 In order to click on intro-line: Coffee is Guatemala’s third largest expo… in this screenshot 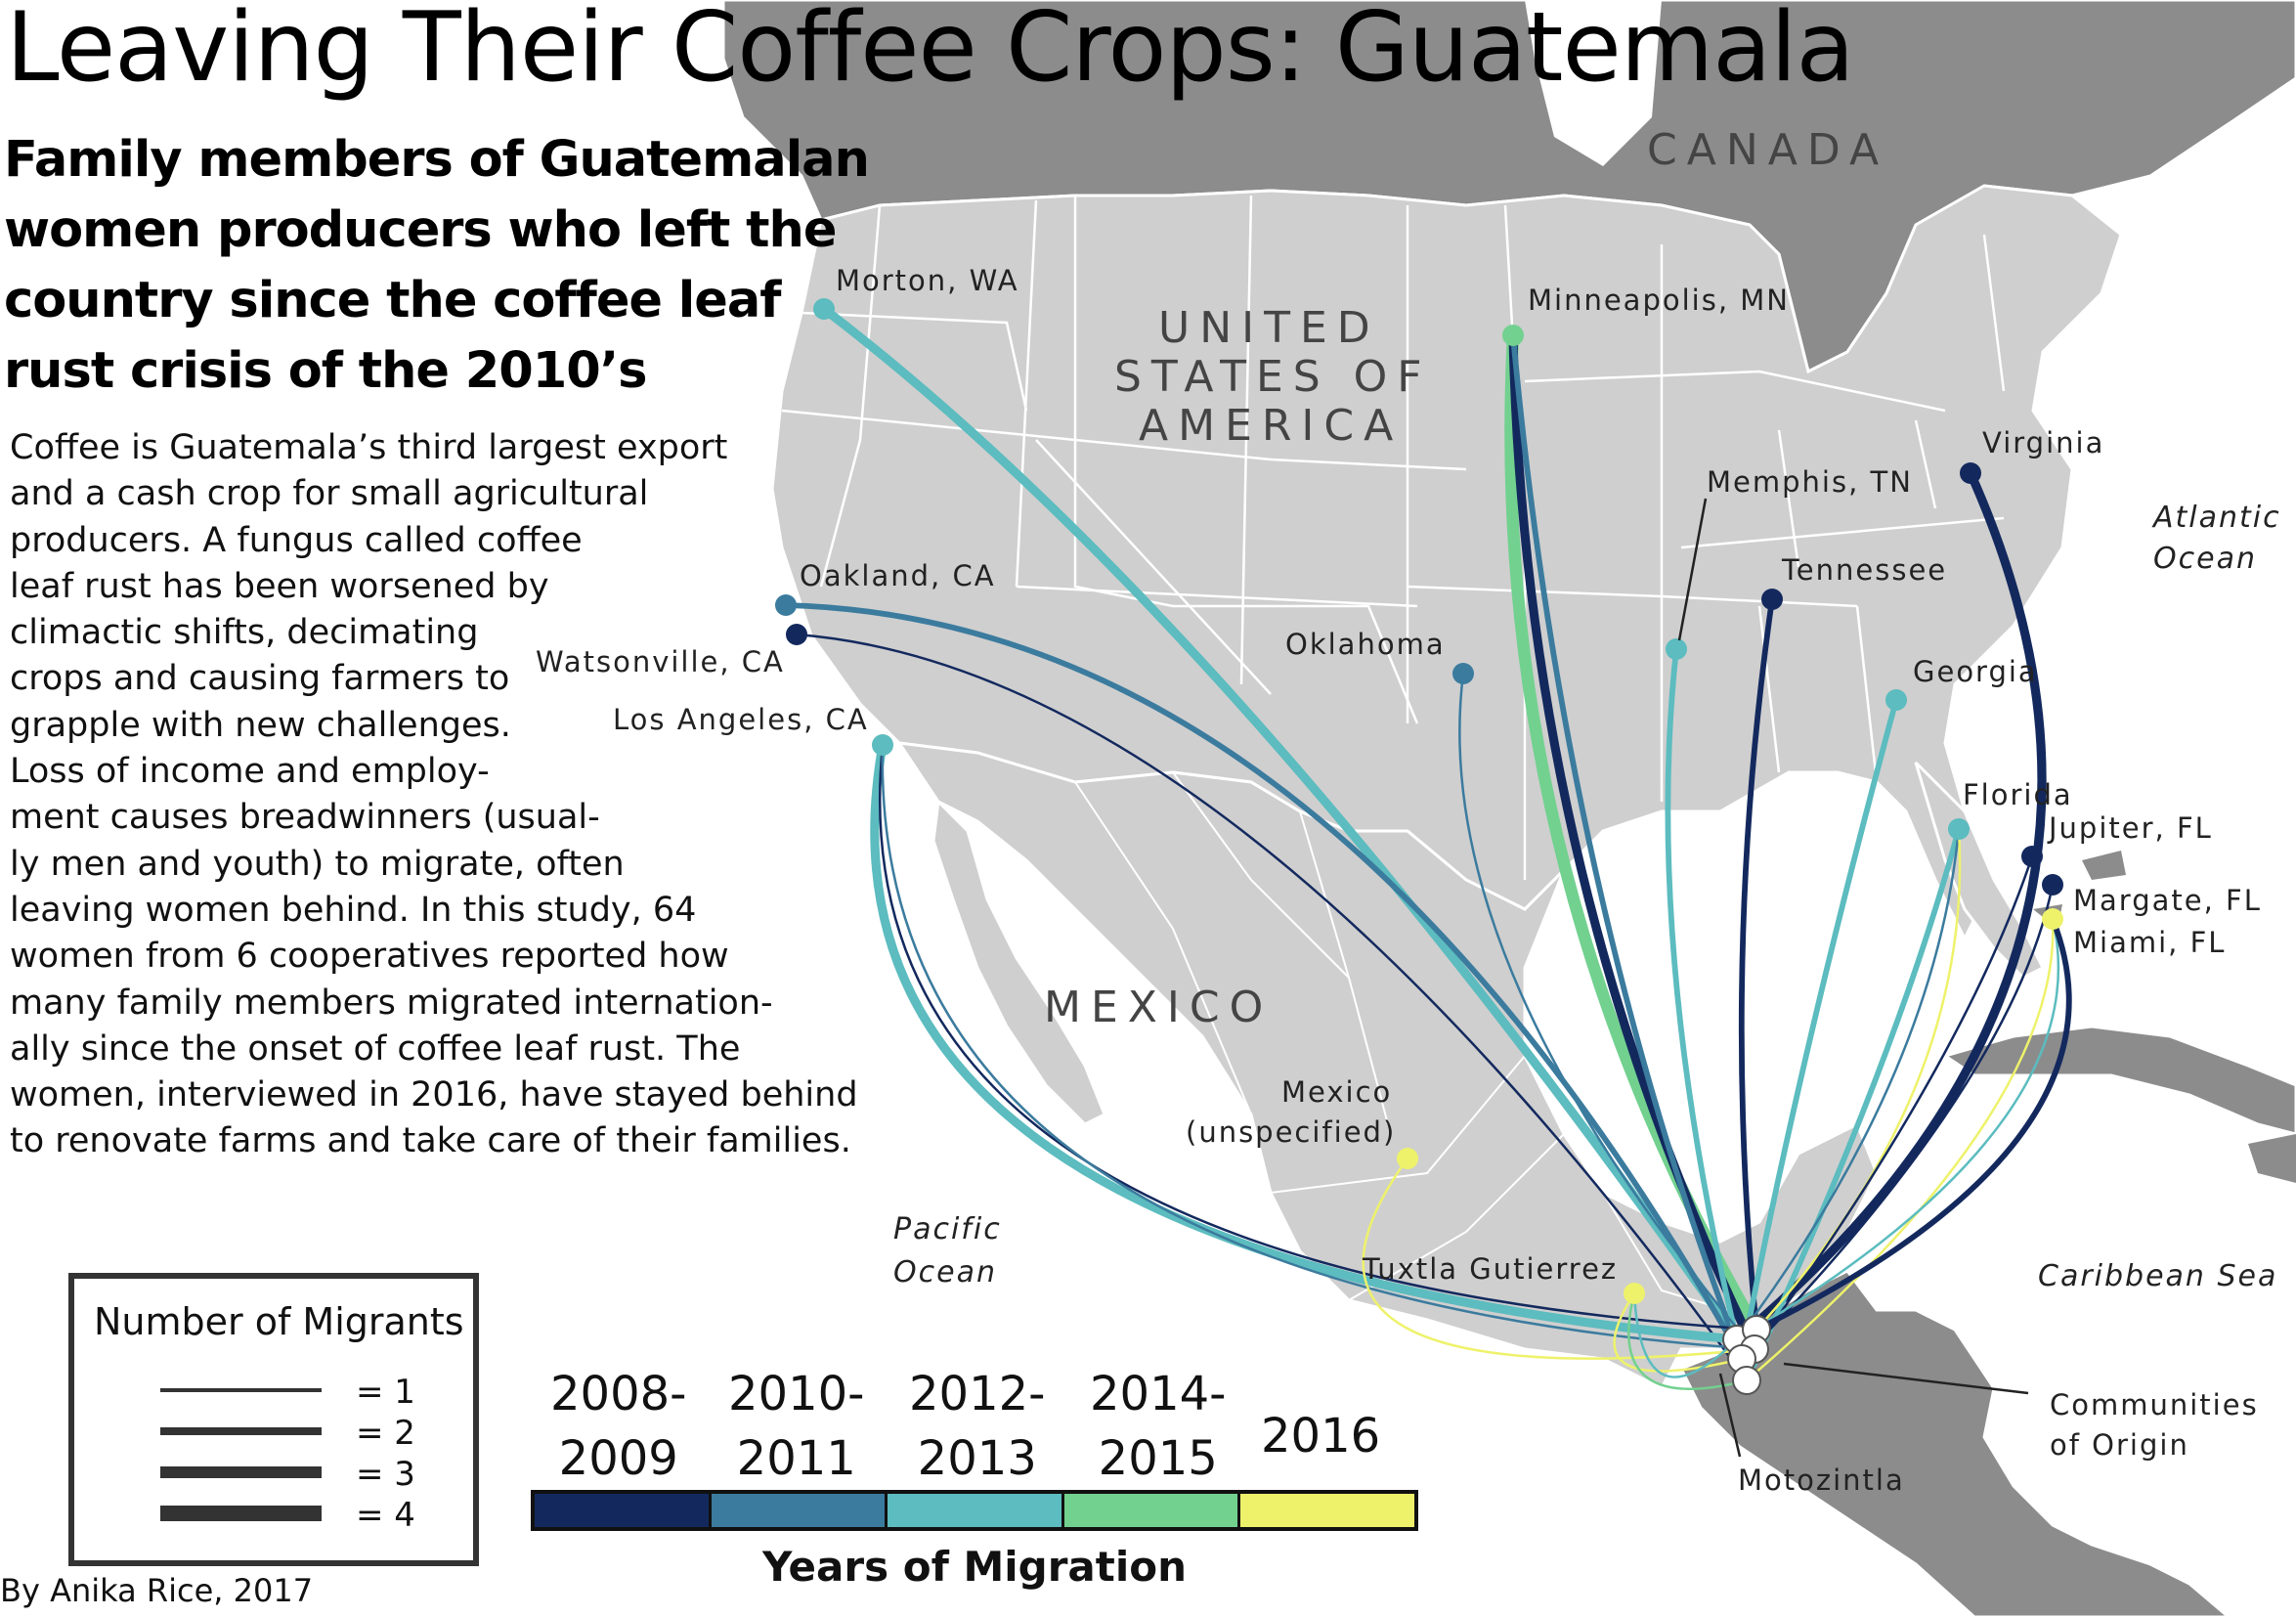, I will do `click(369, 447)`.